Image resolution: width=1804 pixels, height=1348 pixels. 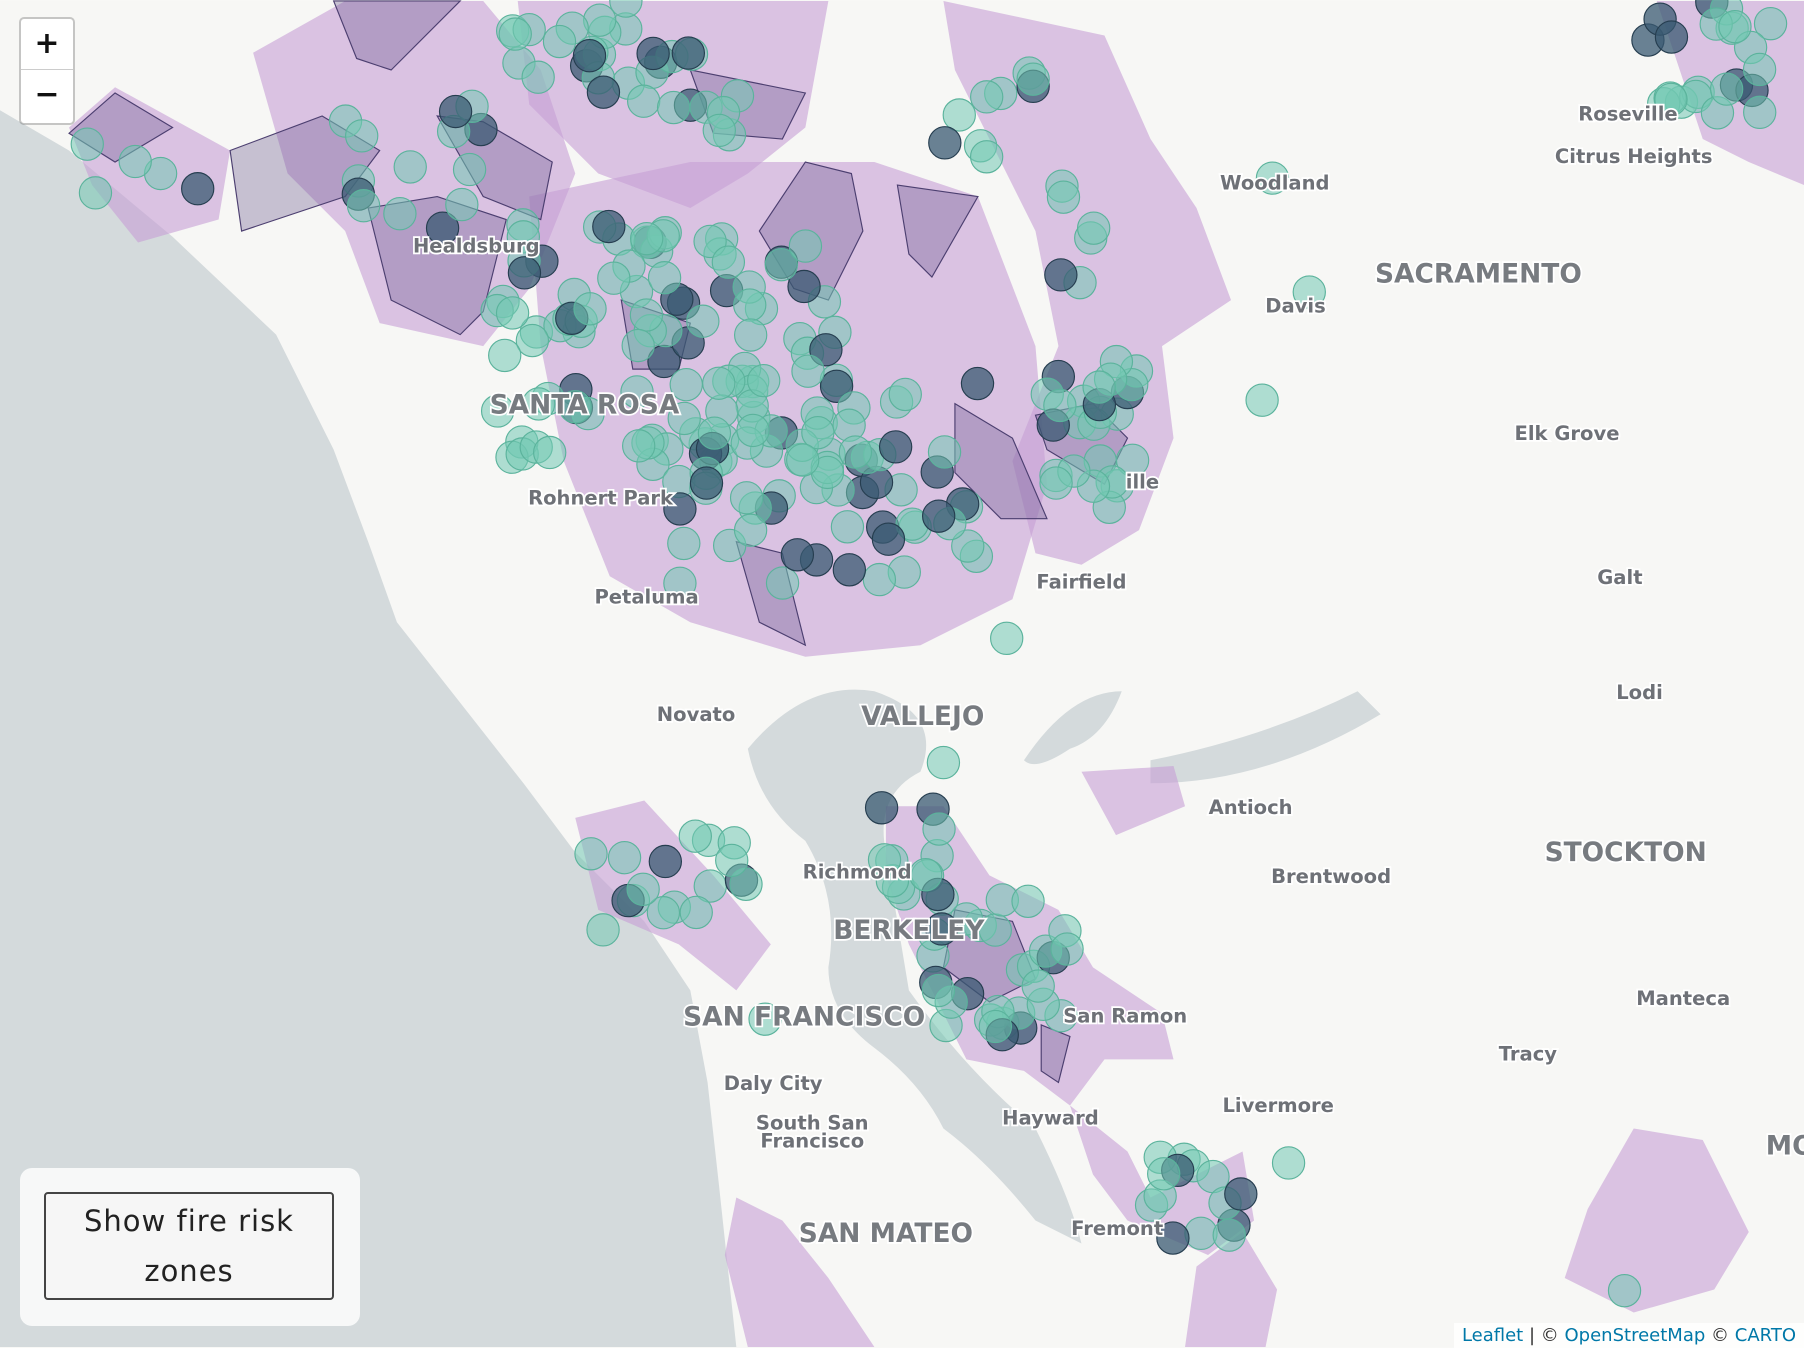 I want to click on place-label: Woodland, so click(x=1275, y=182).